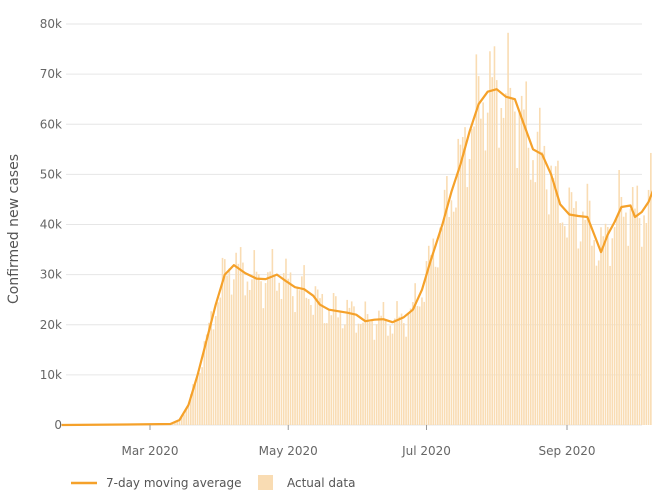 The width and height of the screenshot is (652, 500). What do you see at coordinates (51, 24) in the screenshot?
I see `y-tick-label: 80k` at bounding box center [51, 24].